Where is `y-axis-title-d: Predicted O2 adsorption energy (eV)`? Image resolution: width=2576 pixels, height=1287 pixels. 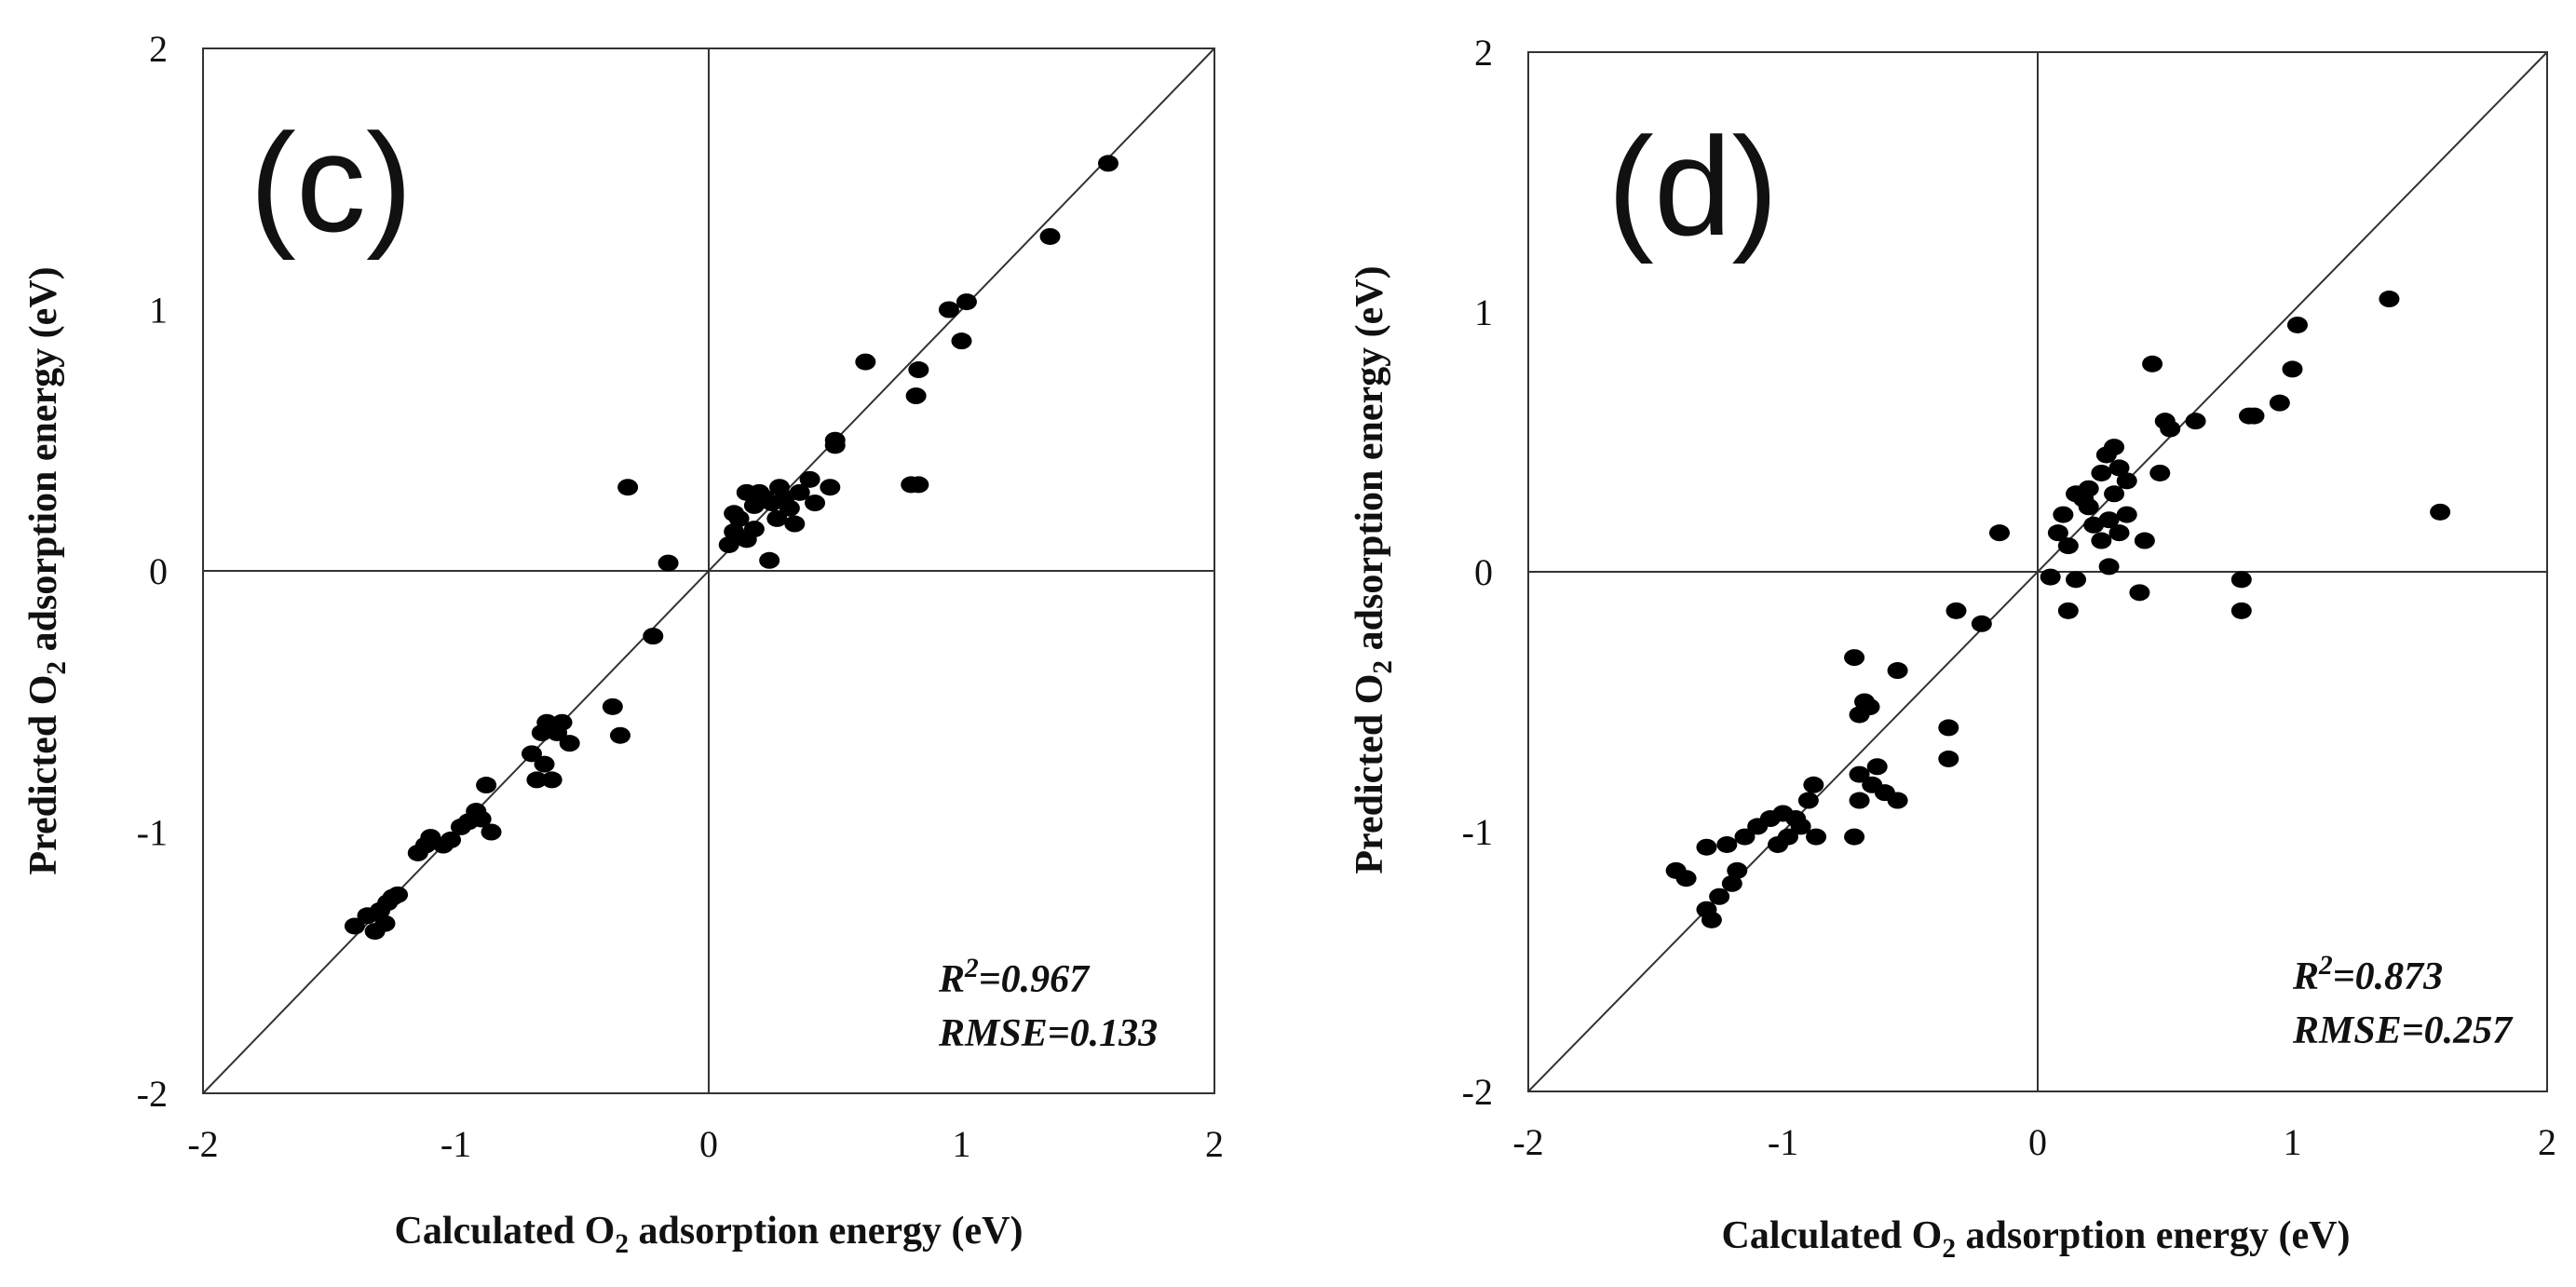
y-axis-title-d: Predicted O2 adsorption energy (eV) is located at coordinates (1373, 569).